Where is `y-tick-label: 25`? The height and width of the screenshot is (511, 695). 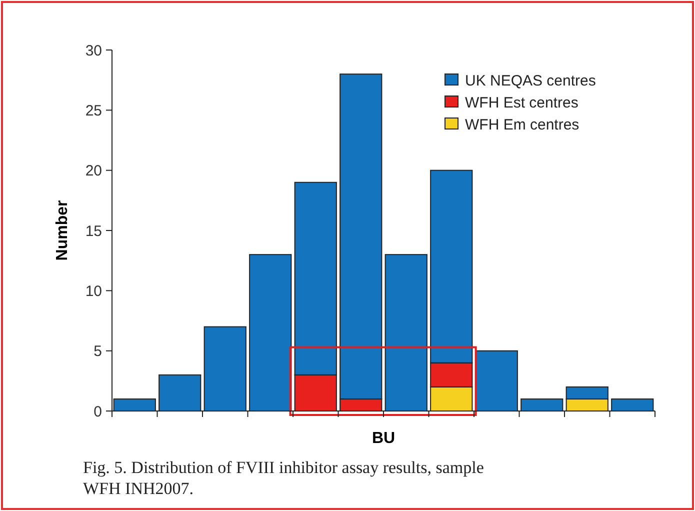
y-tick-label: 25 is located at coordinates (93, 111).